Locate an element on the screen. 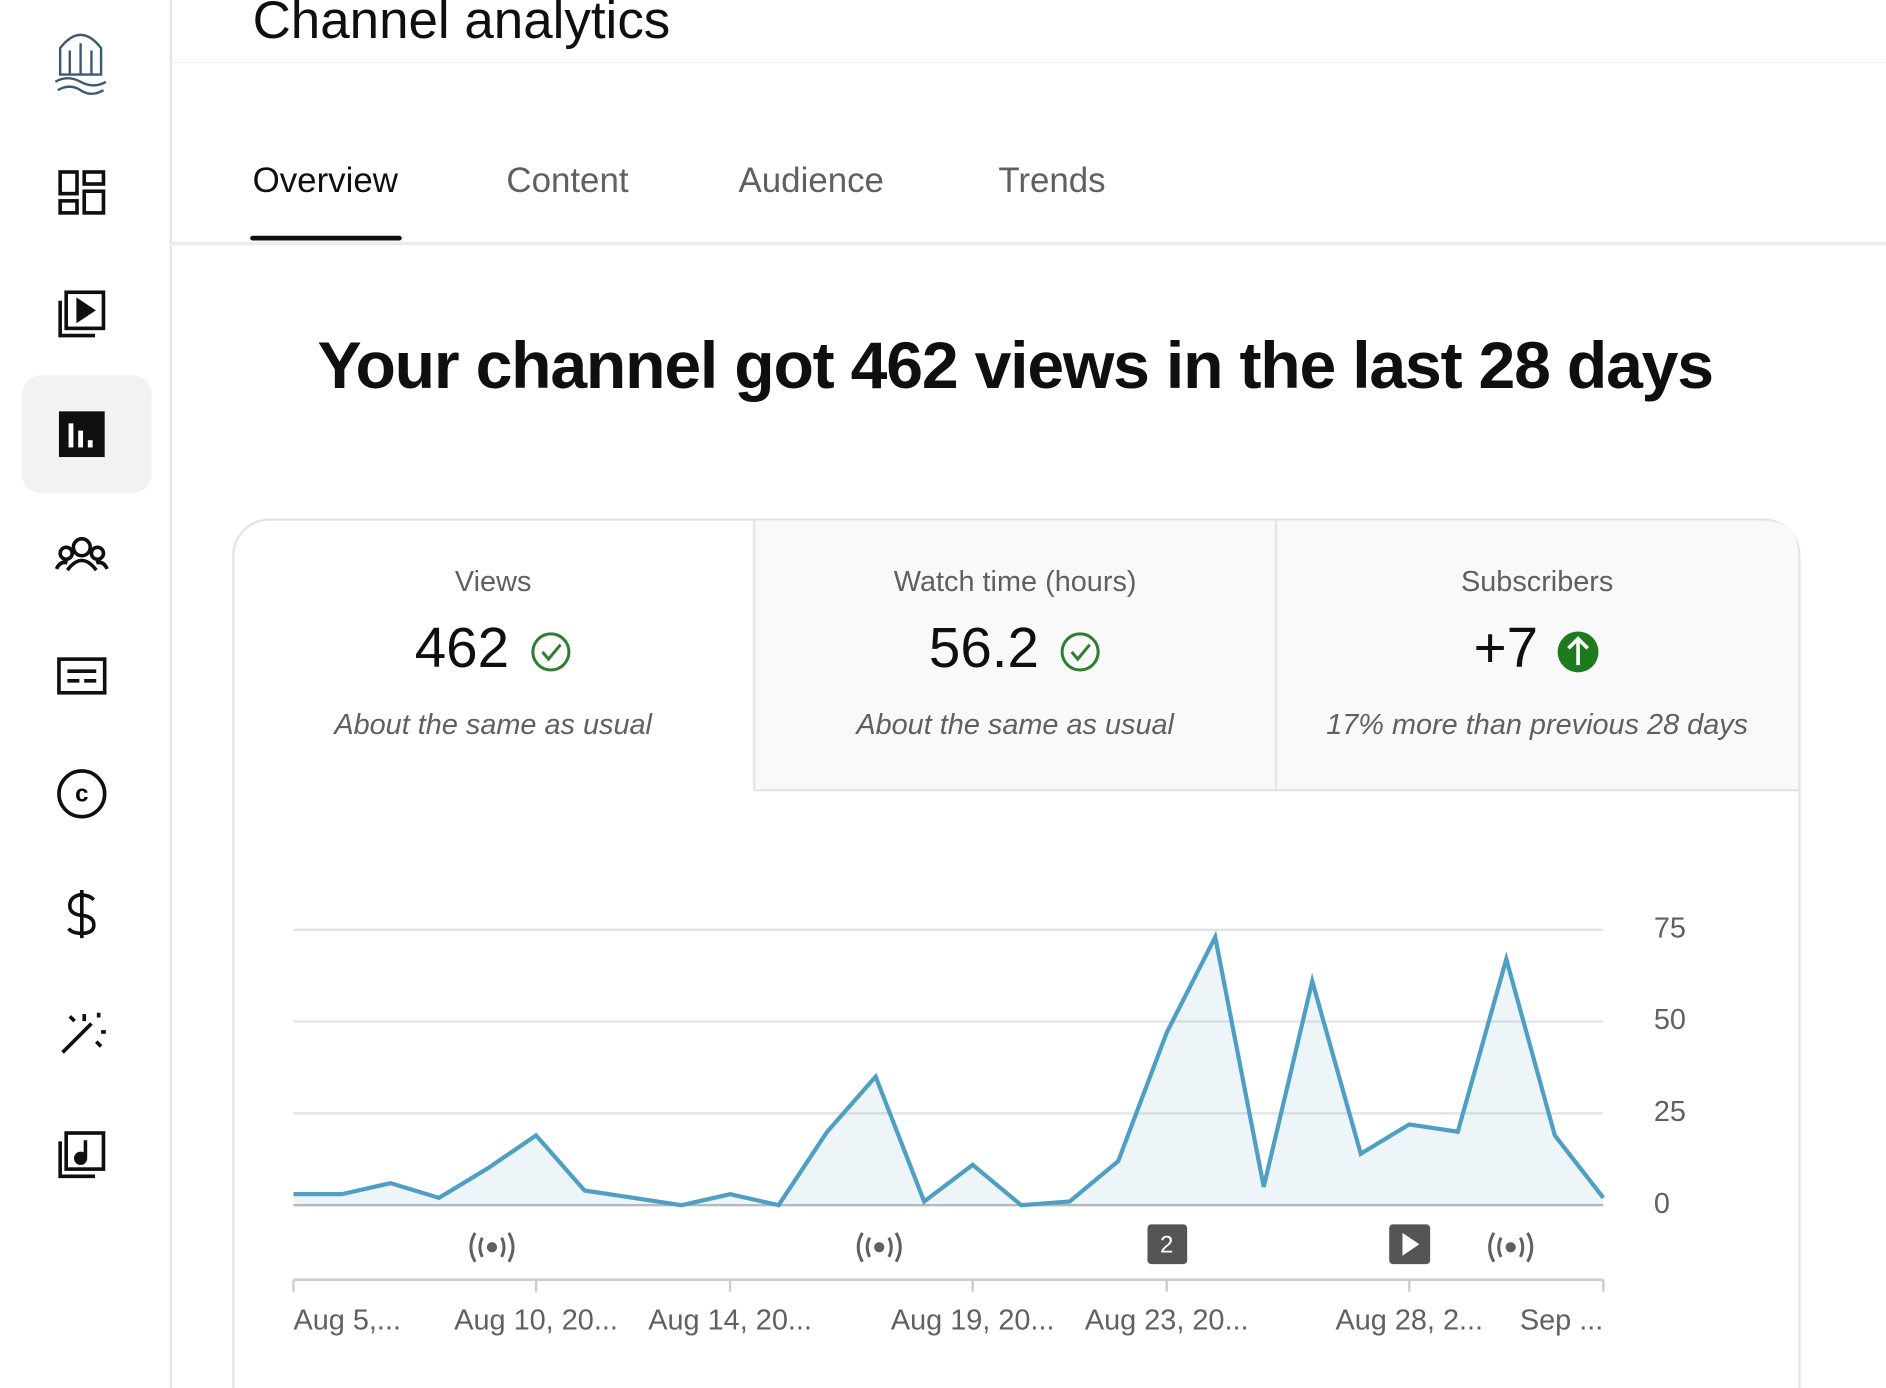 Image resolution: width=1886 pixels, height=1388 pixels. tab: Overview is located at coordinates (326, 180).